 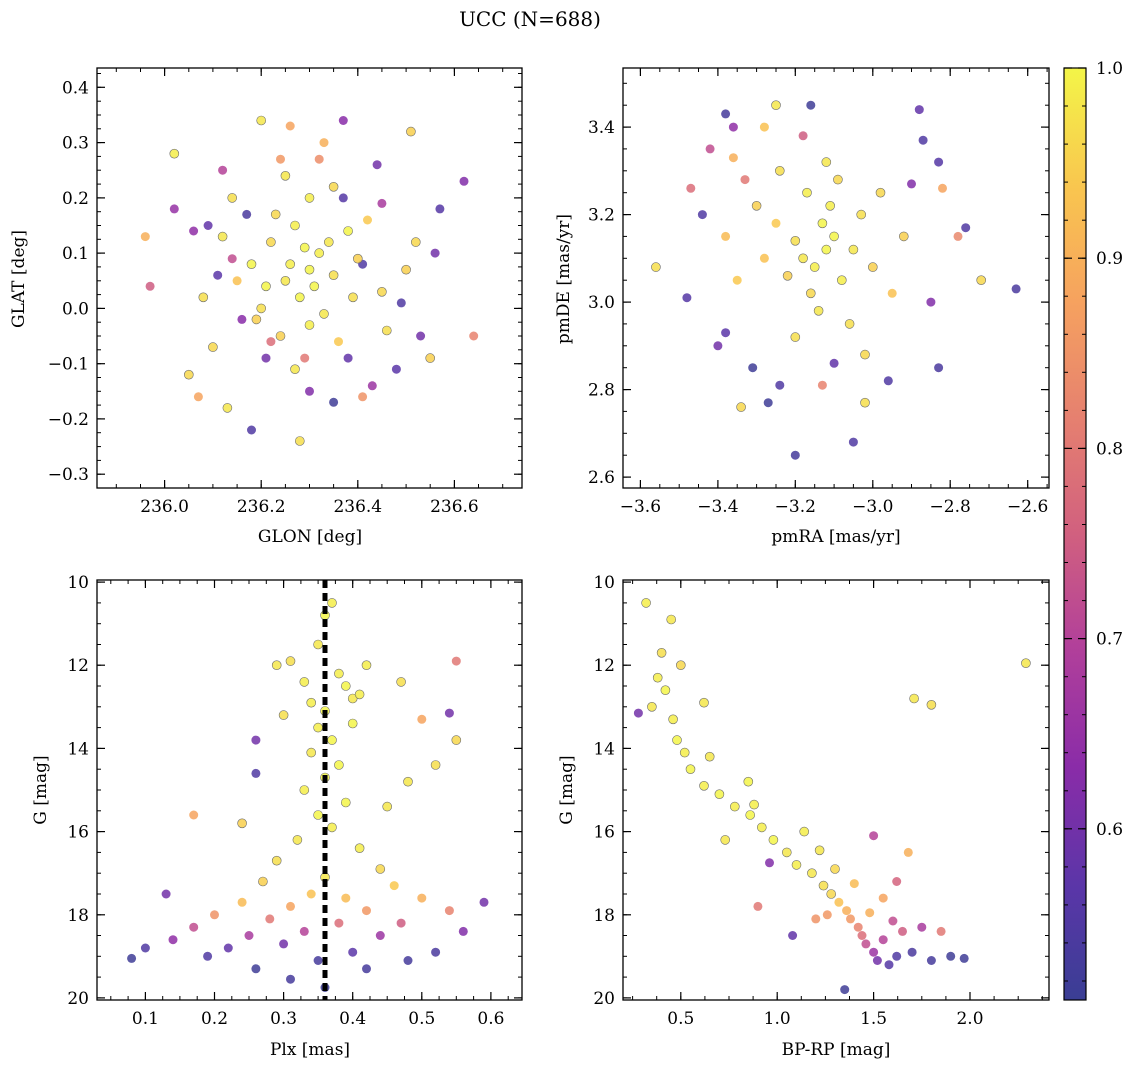 I want to click on pm-xtick-label: −3.6, so click(x=640, y=507).